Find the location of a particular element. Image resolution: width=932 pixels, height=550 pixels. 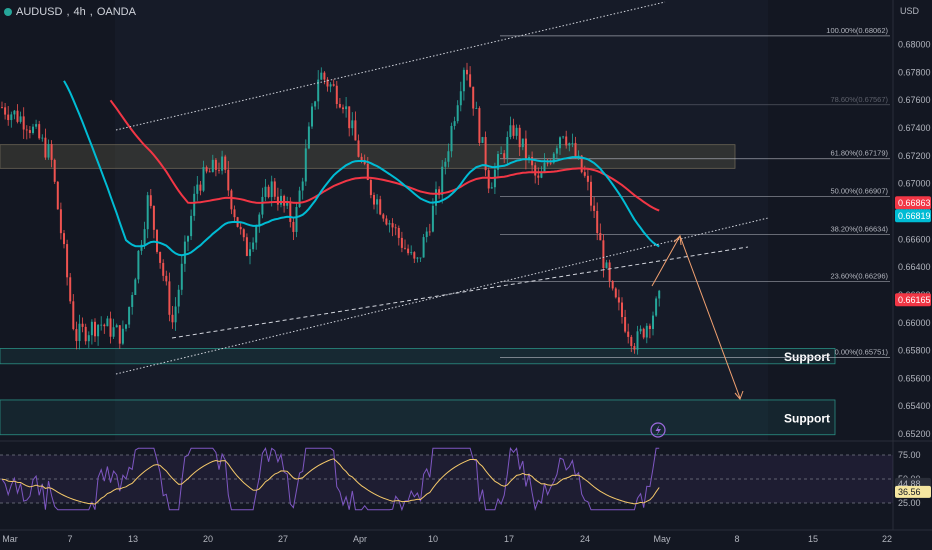

ticker: AUDUSD is located at coordinates (39, 12).